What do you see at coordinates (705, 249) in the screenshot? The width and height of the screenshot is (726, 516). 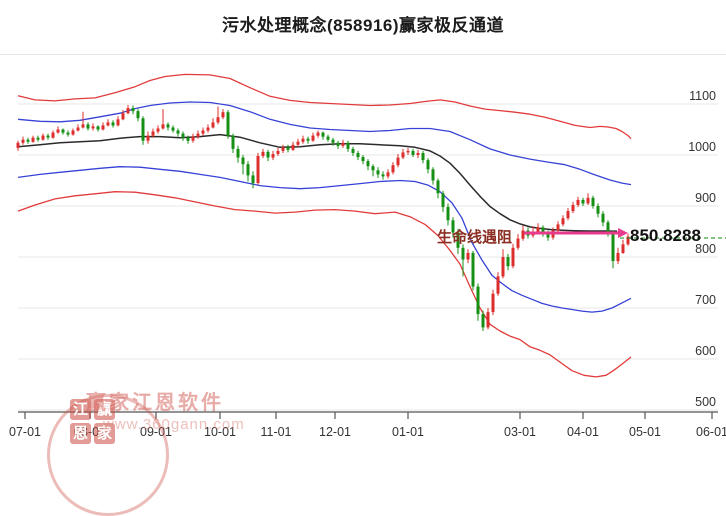 I see `y-axis-label: 800` at bounding box center [705, 249].